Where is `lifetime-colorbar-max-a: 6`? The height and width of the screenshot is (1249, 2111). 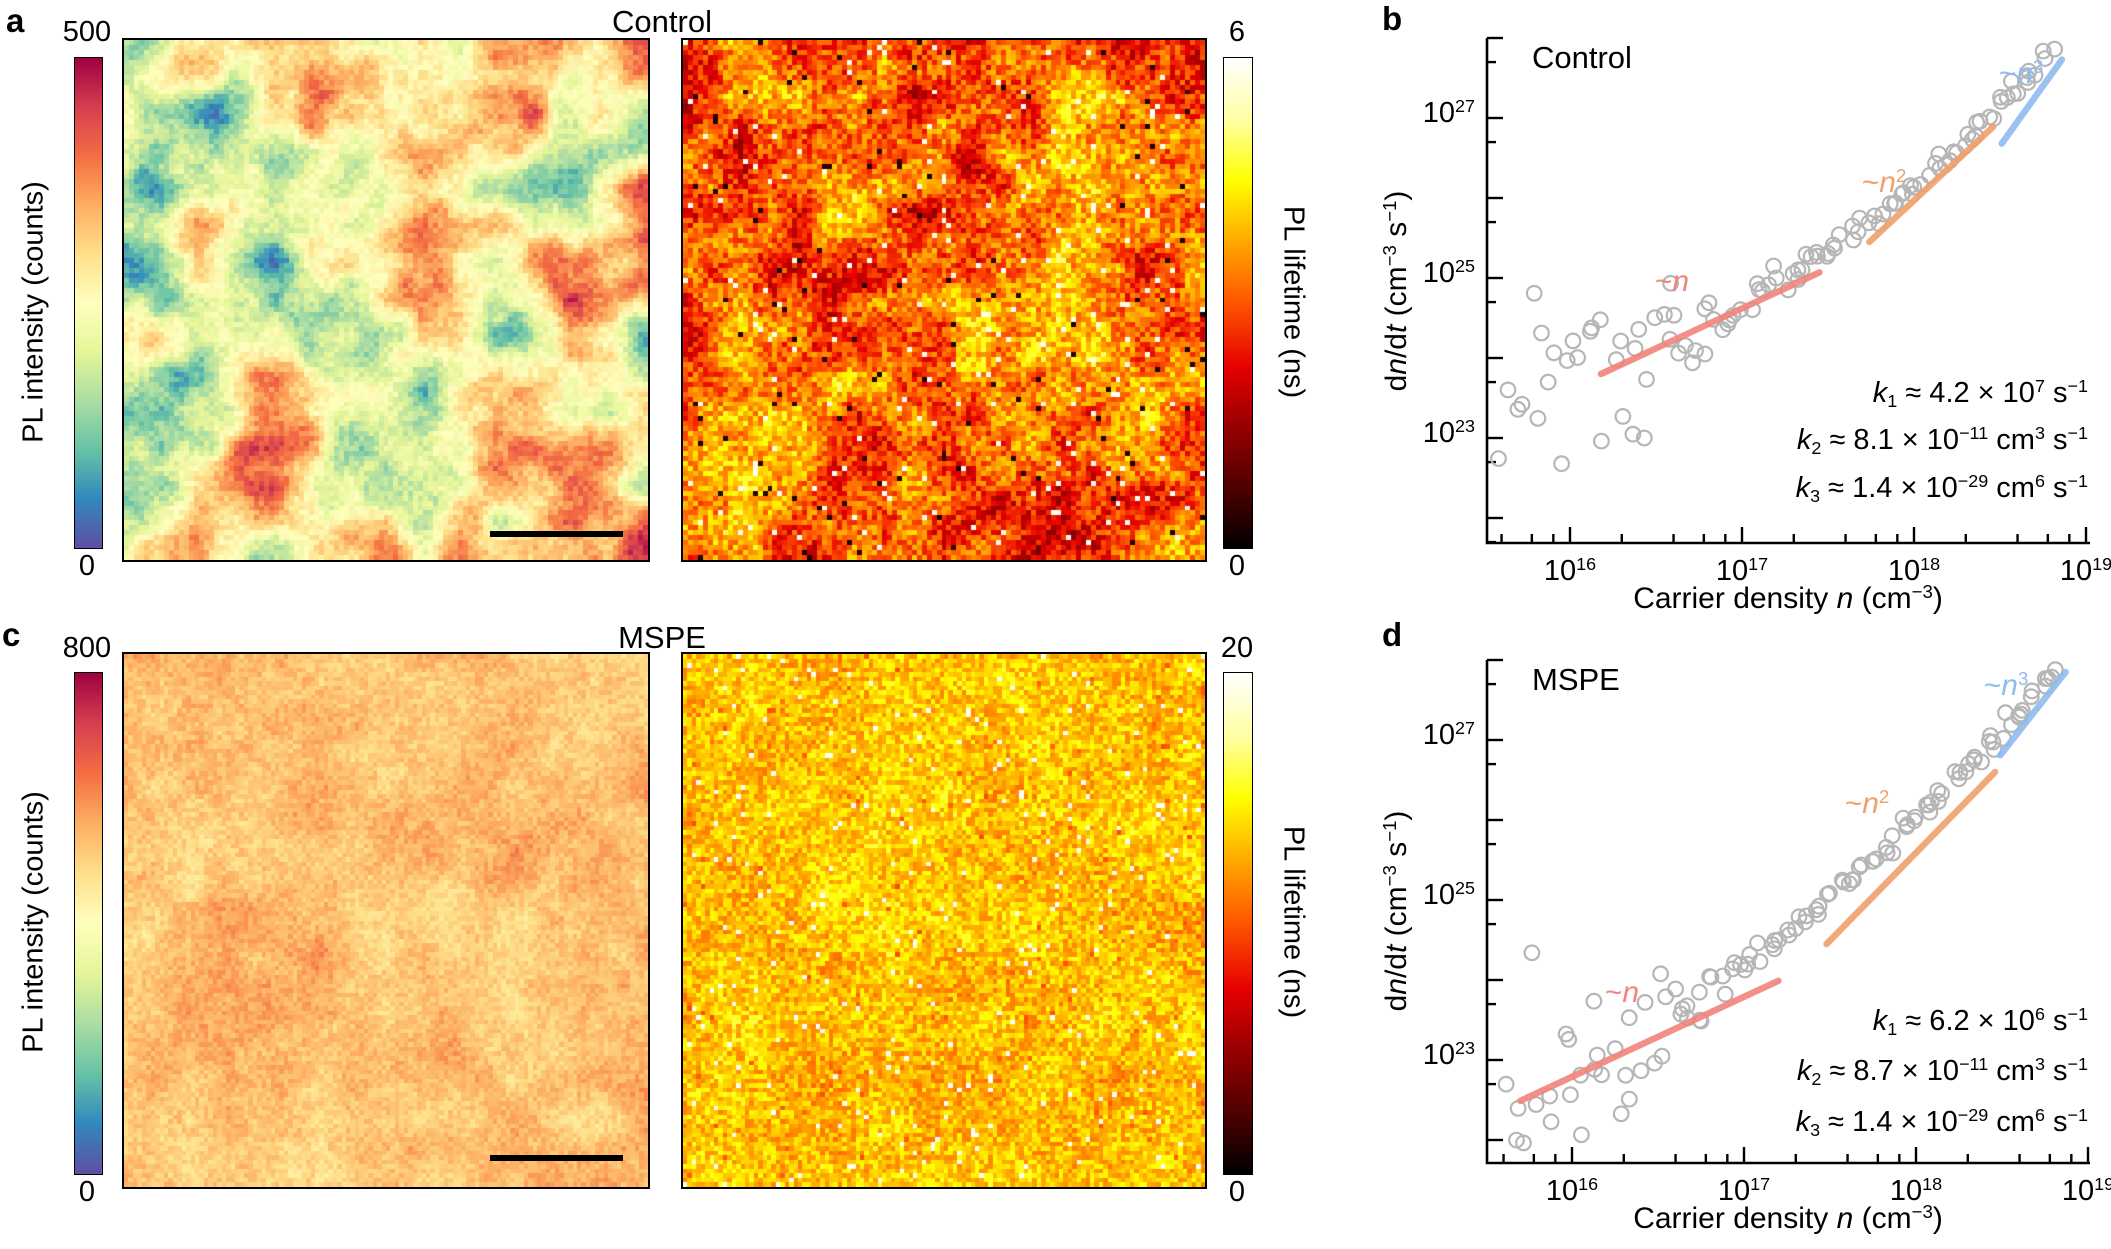
lifetime-colorbar-max-a: 6 is located at coordinates (1237, 32).